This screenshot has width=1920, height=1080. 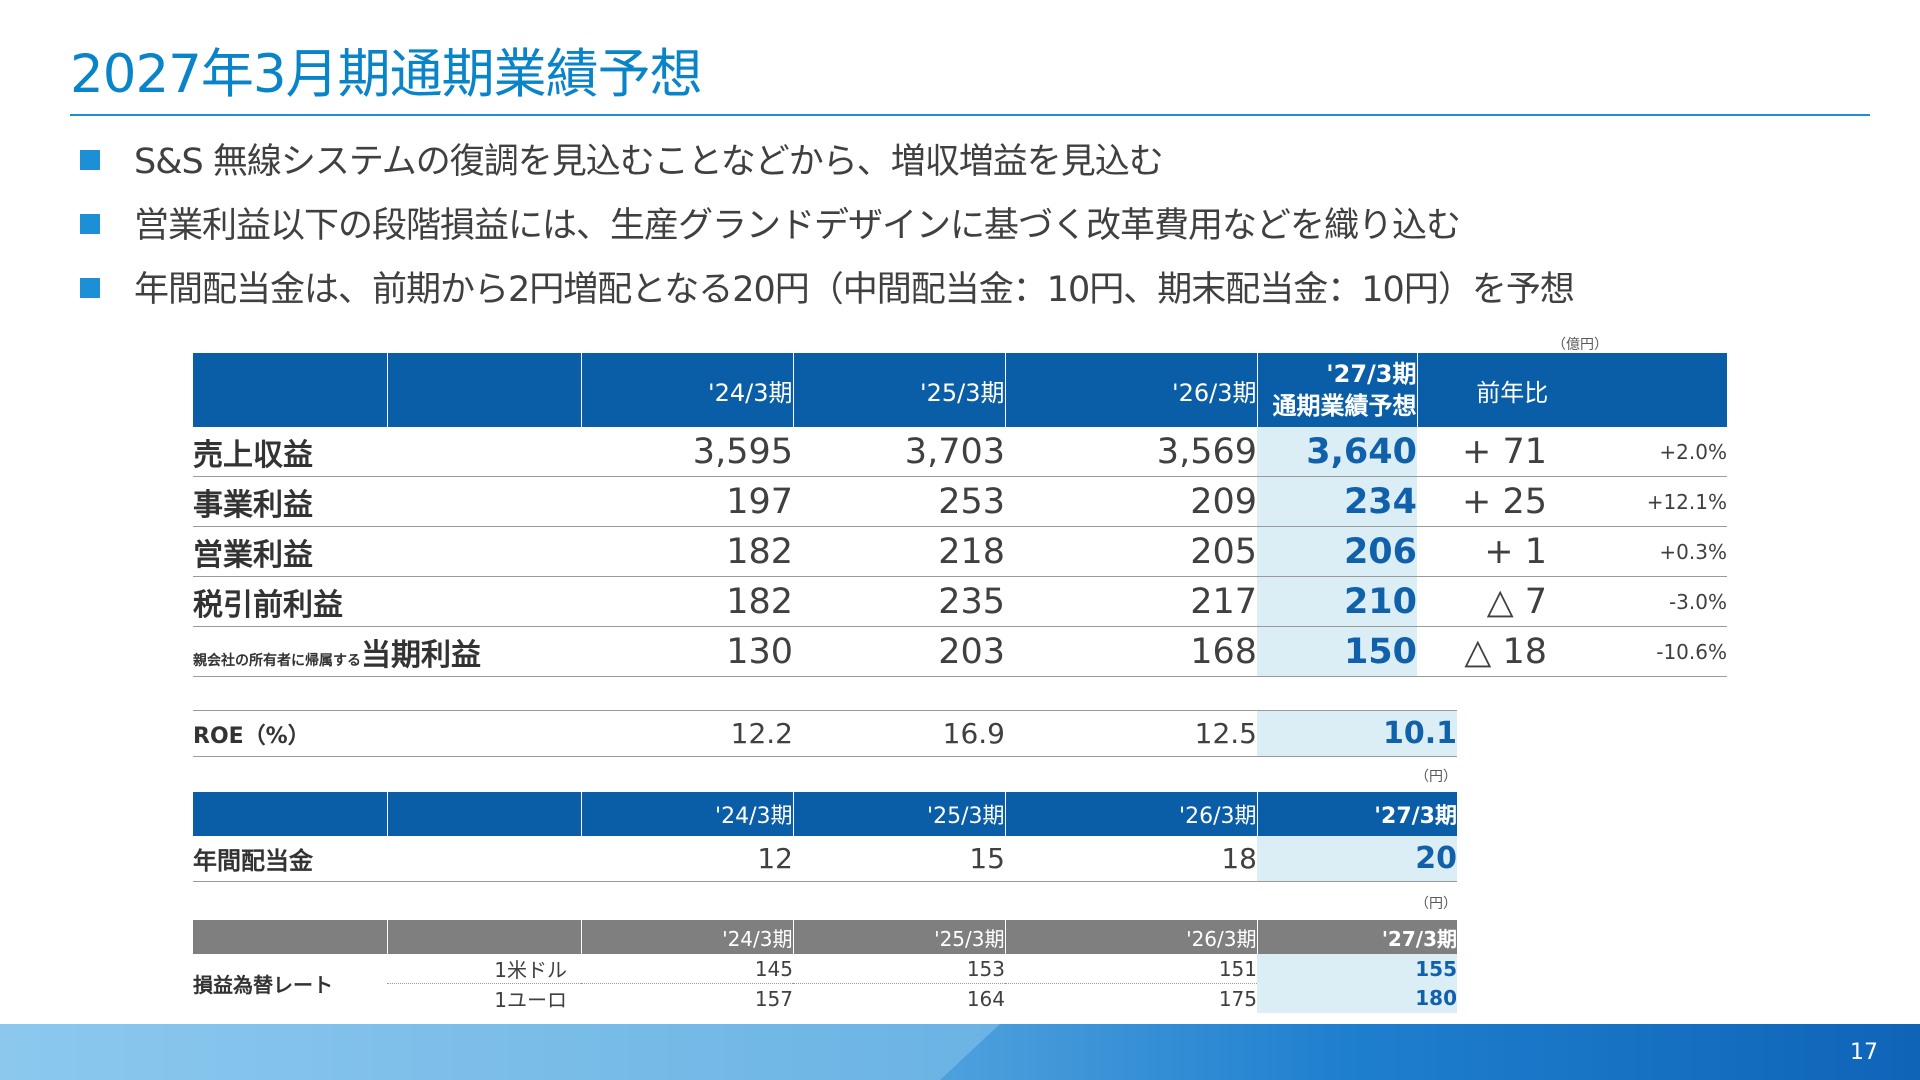 What do you see at coordinates (1131, 651) in the screenshot?
I see `value-fy26: 168` at bounding box center [1131, 651].